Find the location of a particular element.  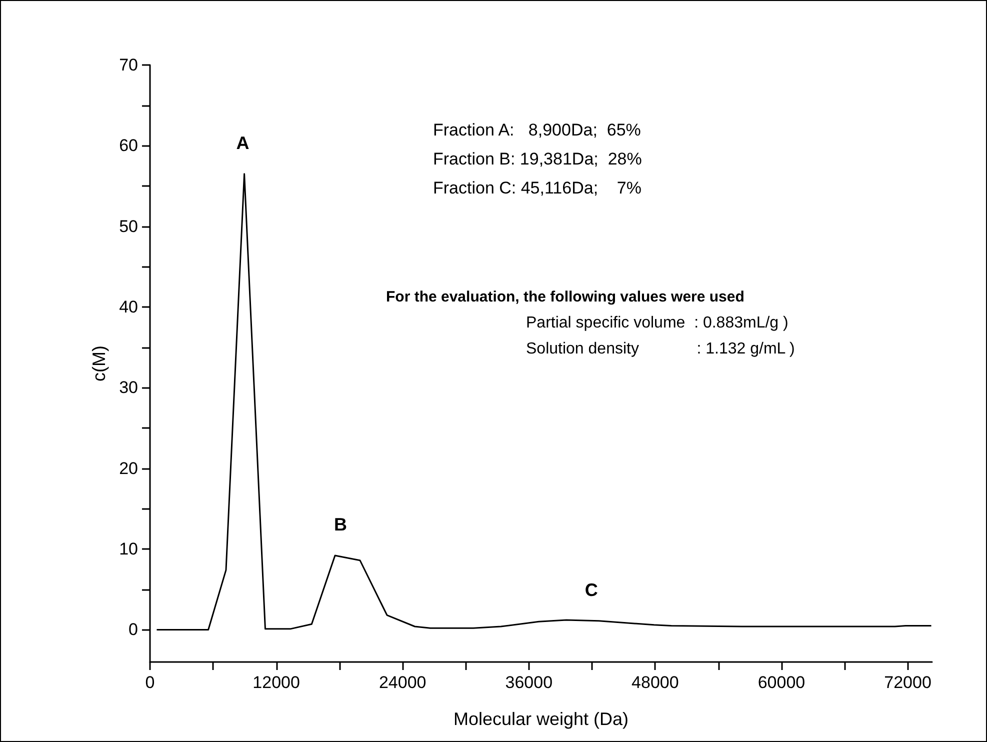

annotation: Fraction C: 45,116Da; 7% is located at coordinates (537, 188).